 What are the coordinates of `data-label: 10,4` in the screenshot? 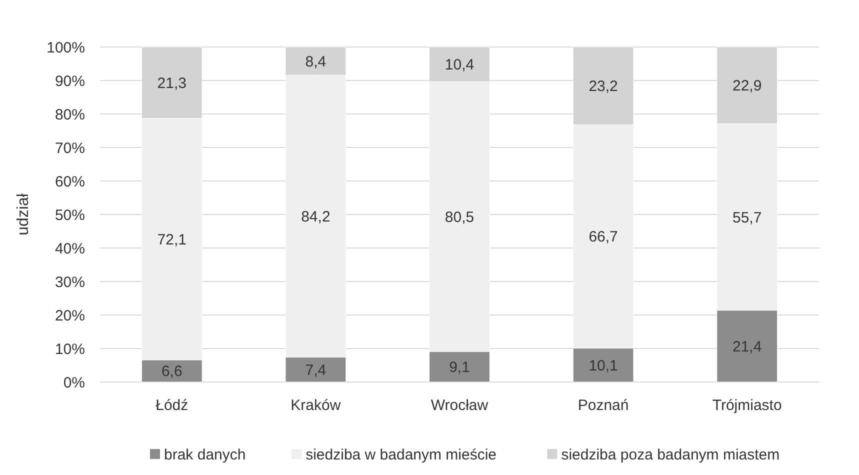 It's located at (459, 65).